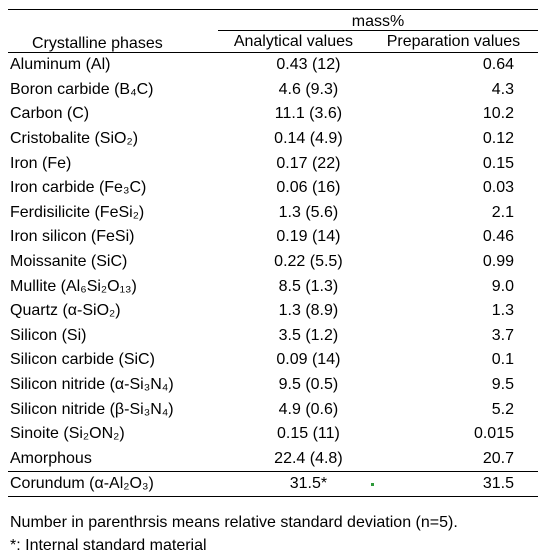  Describe the element at coordinates (82, 360) in the screenshot. I see `phase-name-cell: Silicon carbide (SiC)` at that location.